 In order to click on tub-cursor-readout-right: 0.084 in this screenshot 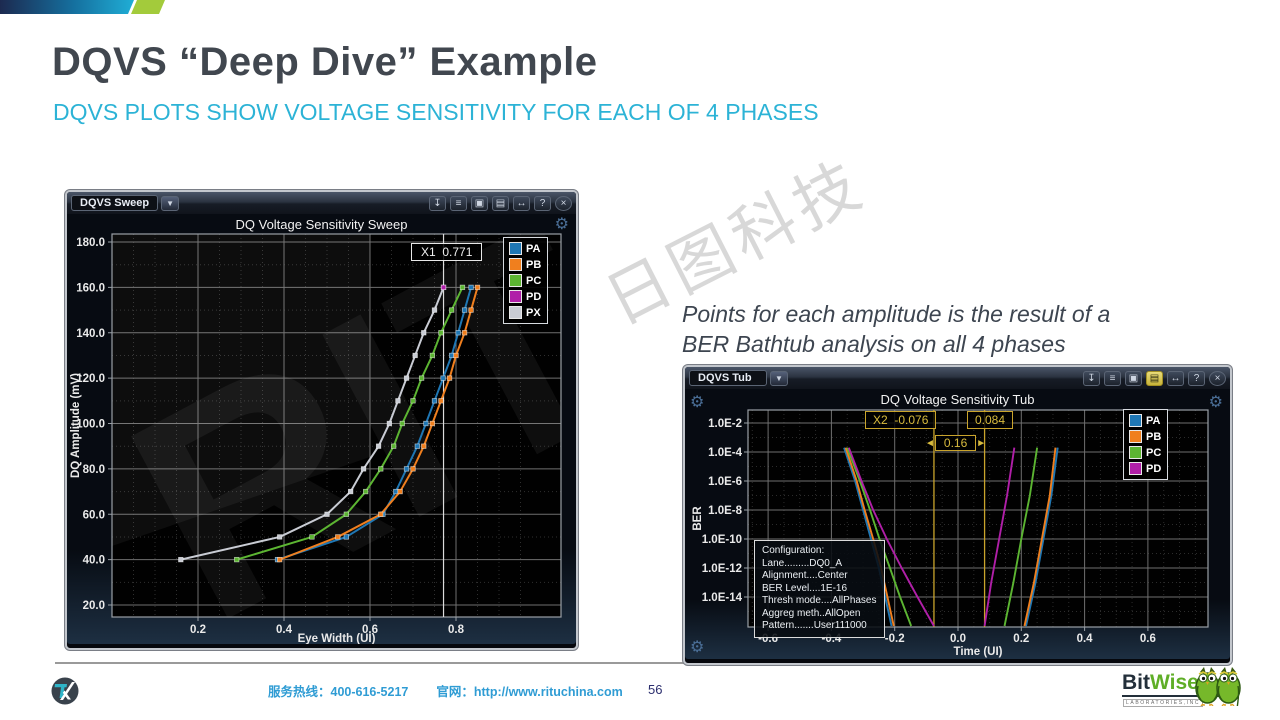, I will do `click(990, 420)`.